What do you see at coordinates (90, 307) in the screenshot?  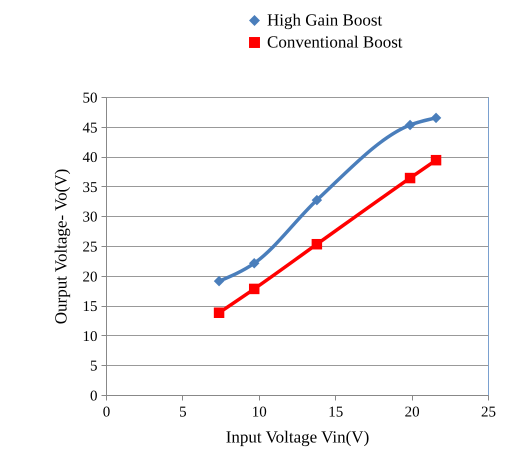 I see `y-tick-label: 15` at bounding box center [90, 307].